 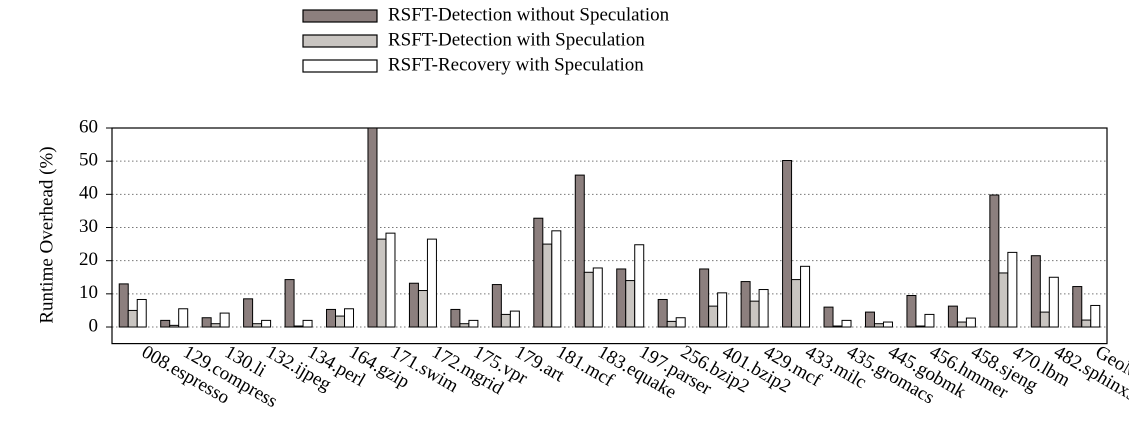 I want to click on y-tick-label: 30, so click(x=88, y=226).